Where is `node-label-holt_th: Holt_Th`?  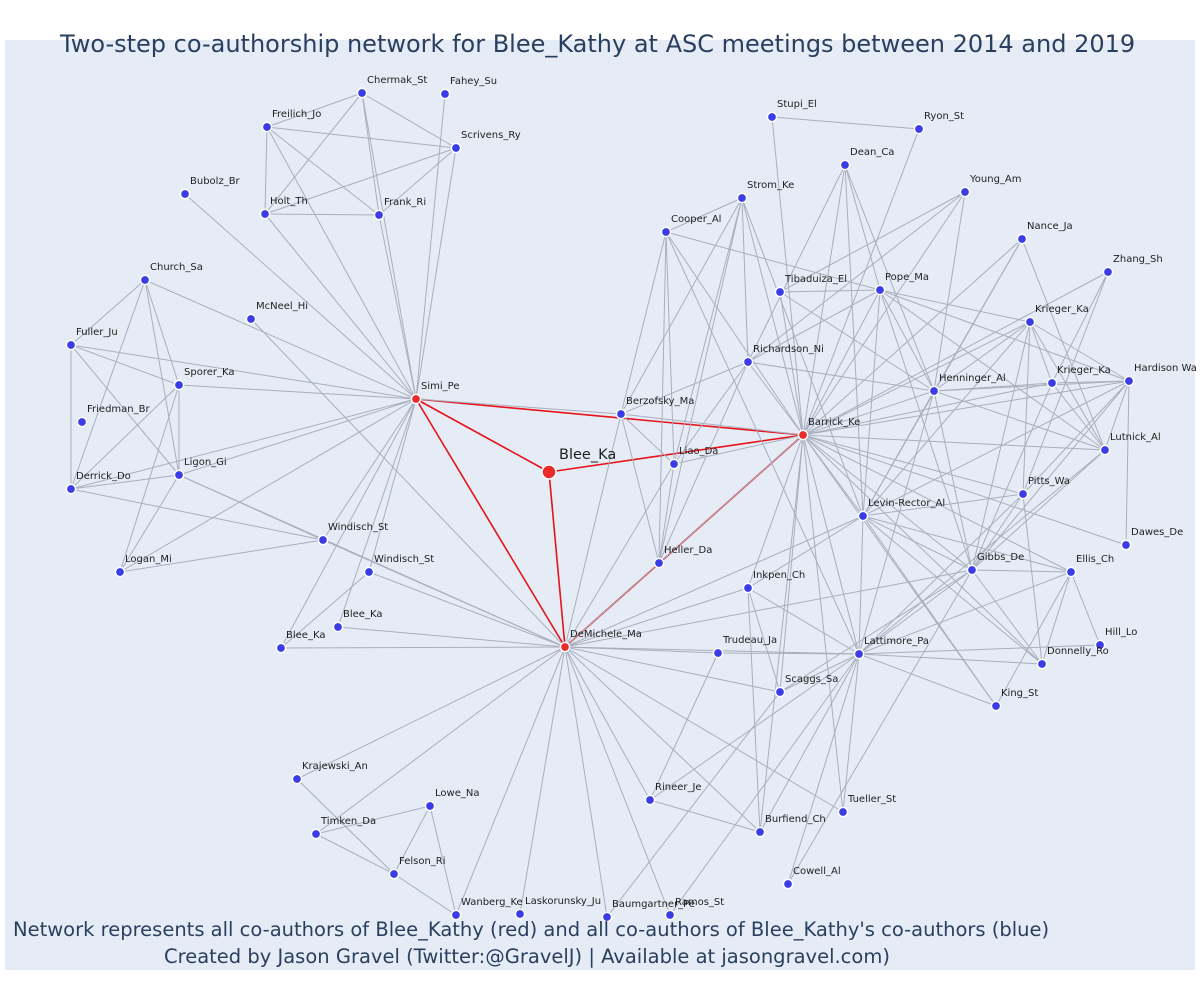 node-label-holt_th: Holt_Th is located at coordinates (289, 201).